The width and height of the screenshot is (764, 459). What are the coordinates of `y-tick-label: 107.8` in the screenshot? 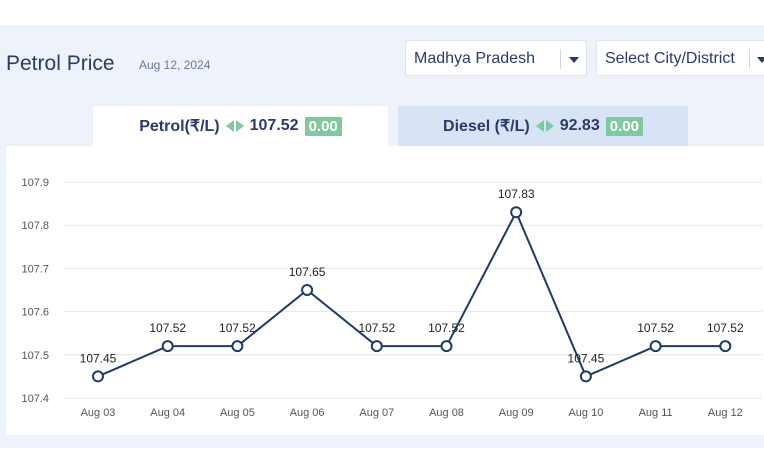 It's located at (35, 226).